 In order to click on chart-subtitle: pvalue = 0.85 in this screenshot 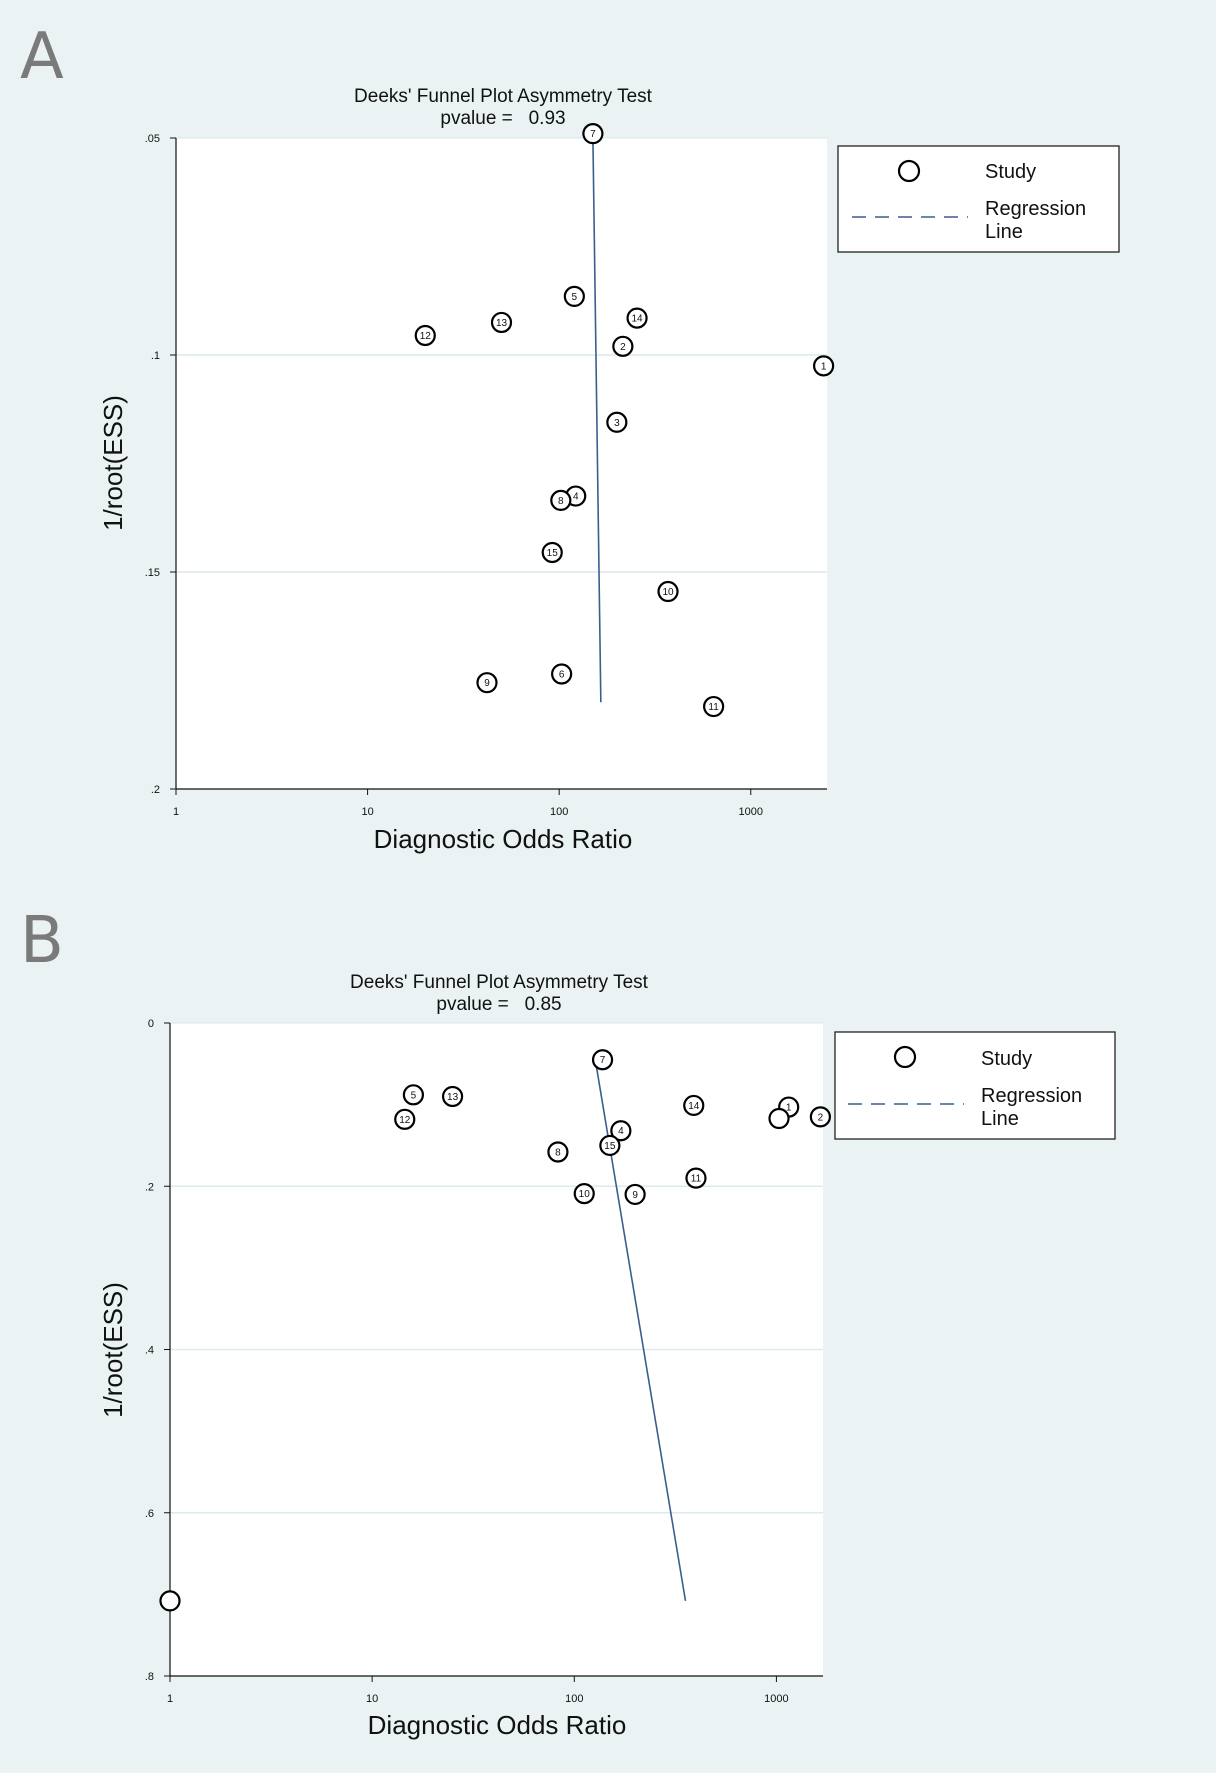, I will do `click(498, 1004)`.